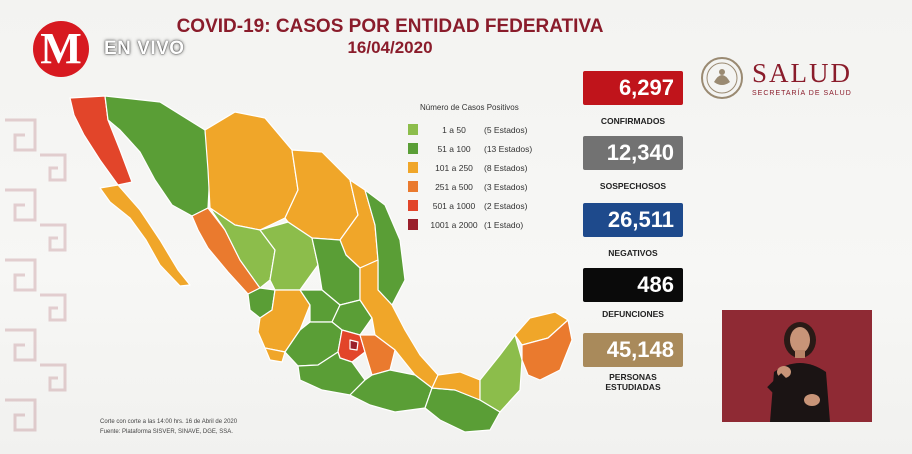 The image size is (912, 454). I want to click on legend-count: (1 Estado), so click(504, 224).